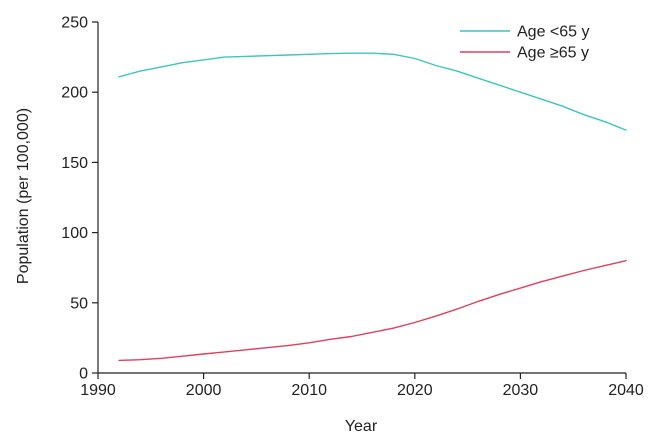 This screenshot has width=650, height=438. I want to click on x-tick-label: 2040, so click(626, 390).